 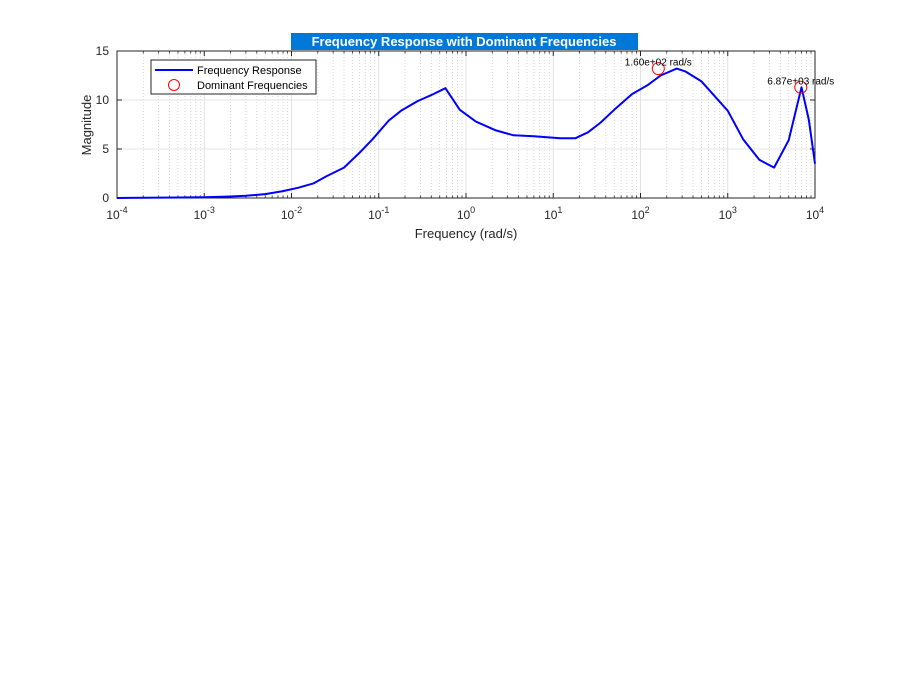 What do you see at coordinates (466, 213) in the screenshot?
I see `x-tick-label: 10⁰` at bounding box center [466, 213].